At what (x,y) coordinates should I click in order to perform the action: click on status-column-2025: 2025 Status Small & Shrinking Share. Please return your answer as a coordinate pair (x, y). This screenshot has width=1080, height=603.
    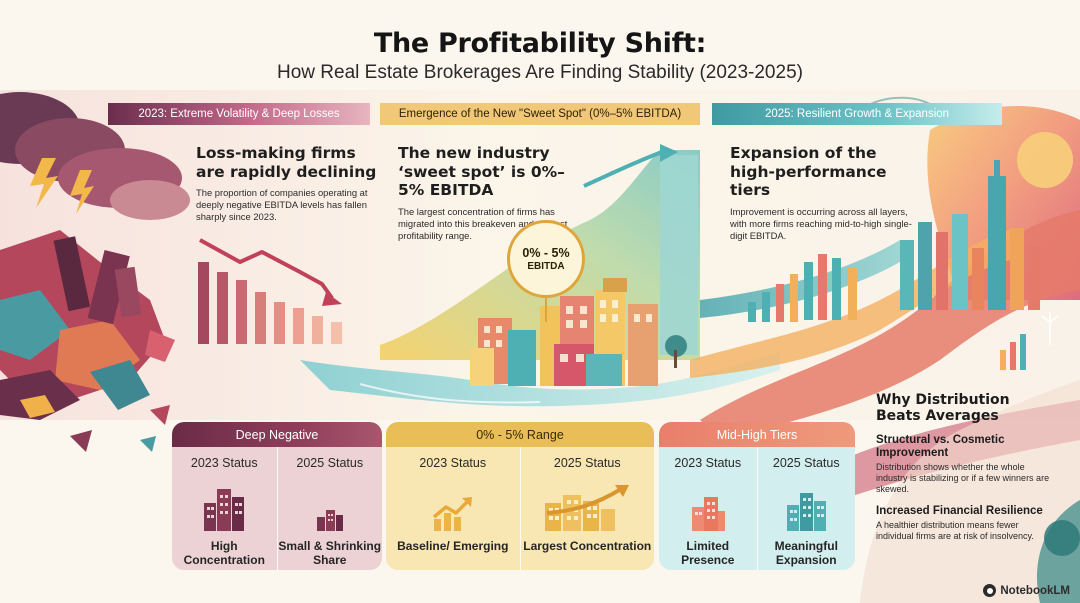
    Looking at the image, I should click on (329, 508).